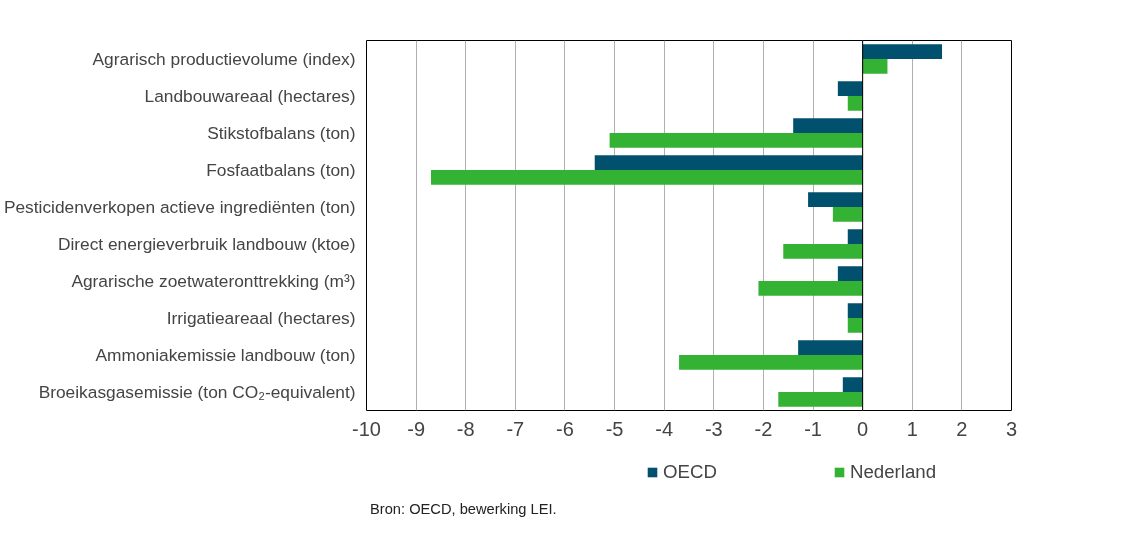 The image size is (1132, 559). I want to click on x-tick-label: -8, so click(465, 428).